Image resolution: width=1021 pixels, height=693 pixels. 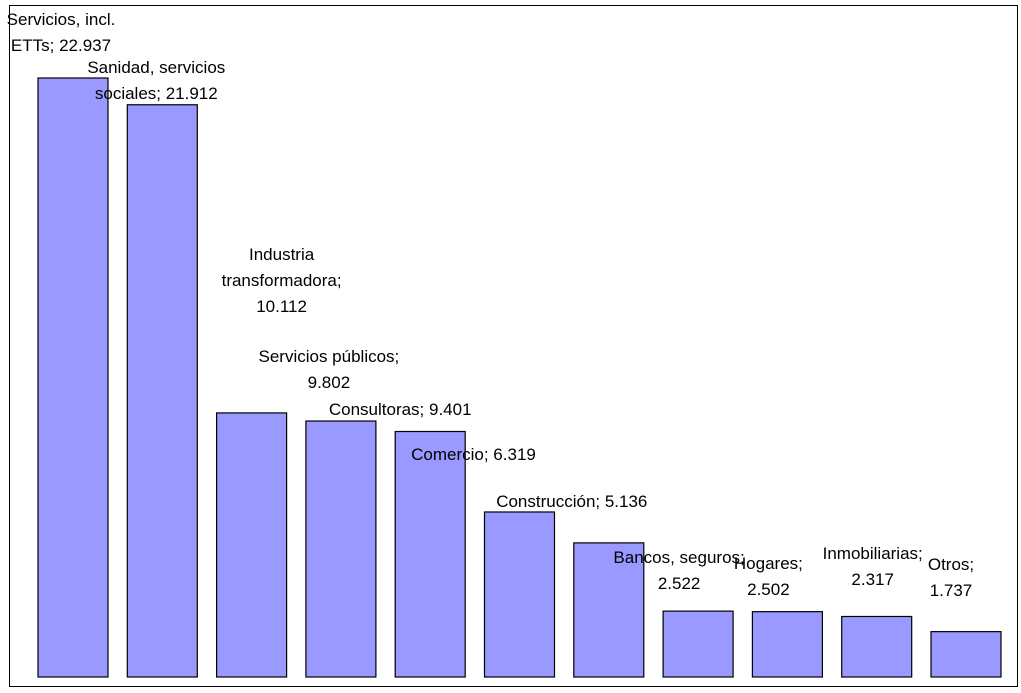 What do you see at coordinates (61, 32) in the screenshot?
I see `data-label-1: Servicios, incl. ETTs; 22.937` at bounding box center [61, 32].